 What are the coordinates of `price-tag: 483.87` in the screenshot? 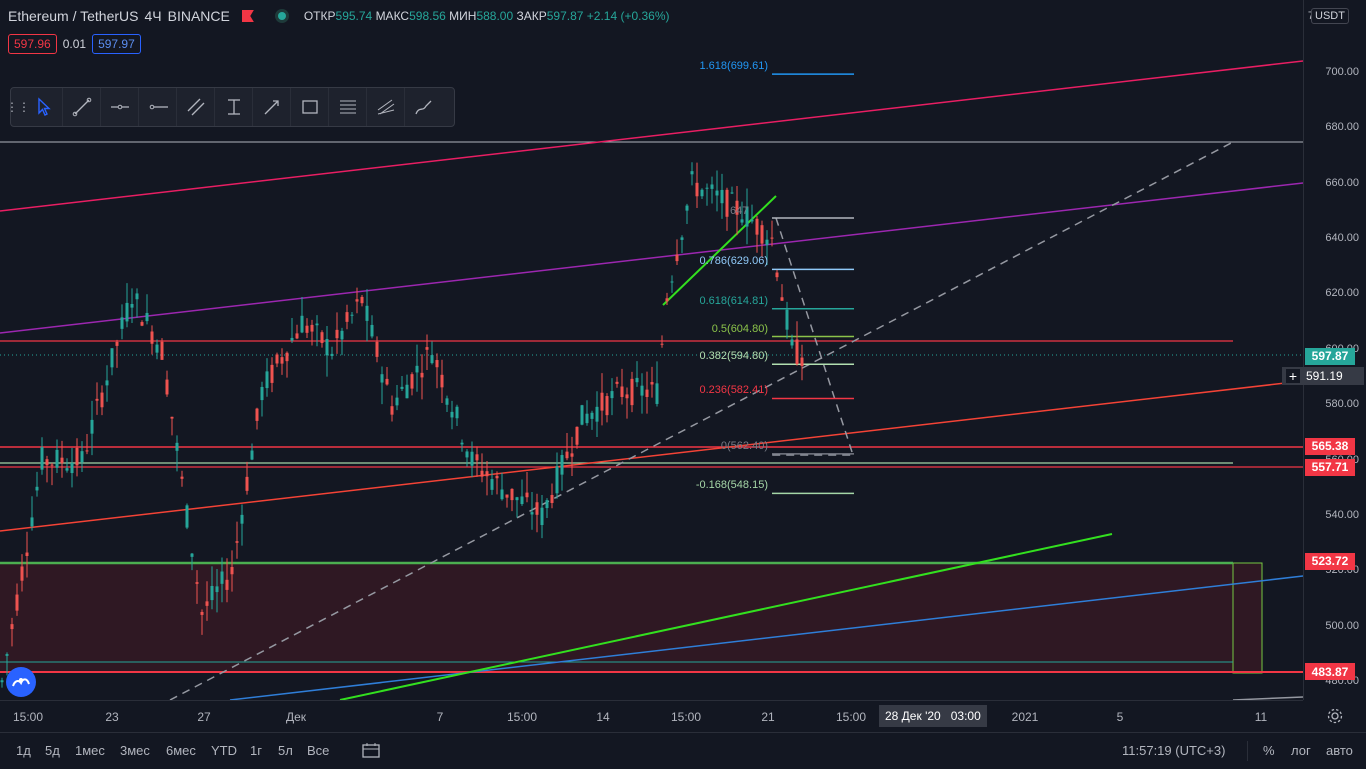 It's located at (1330, 672).